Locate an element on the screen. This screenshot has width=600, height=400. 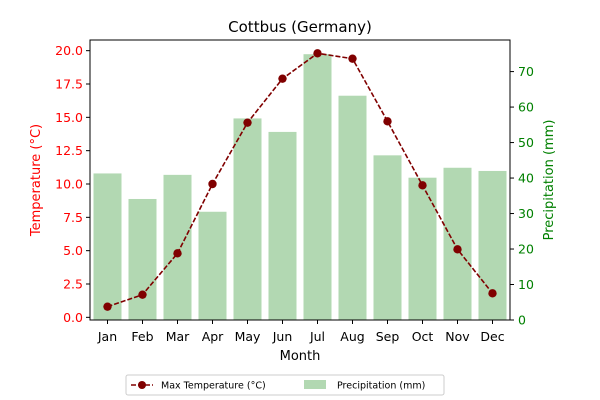
temperature-point-nov is located at coordinates (457, 249).